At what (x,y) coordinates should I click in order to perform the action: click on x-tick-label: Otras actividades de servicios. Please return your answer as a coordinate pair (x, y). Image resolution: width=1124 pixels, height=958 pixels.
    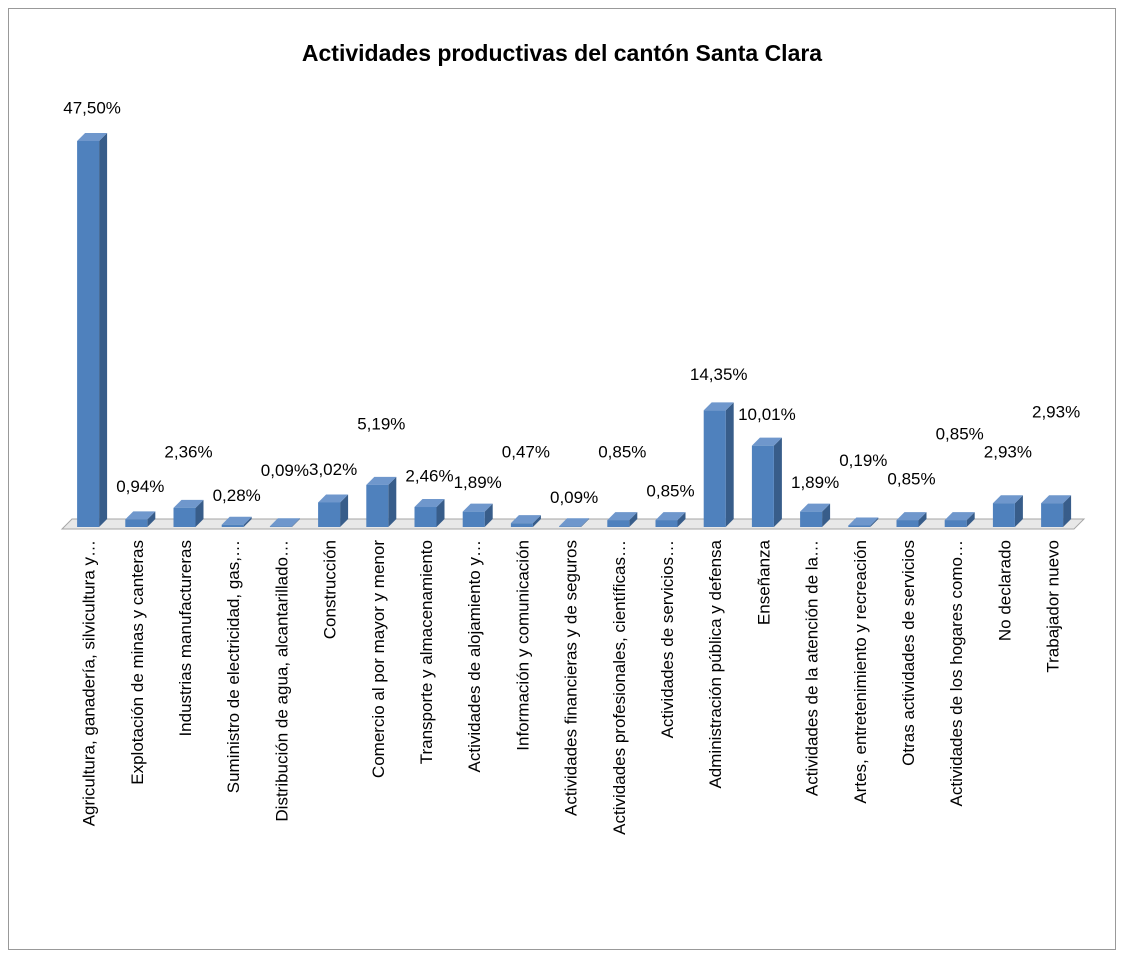
    Looking at the image, I should click on (908, 653).